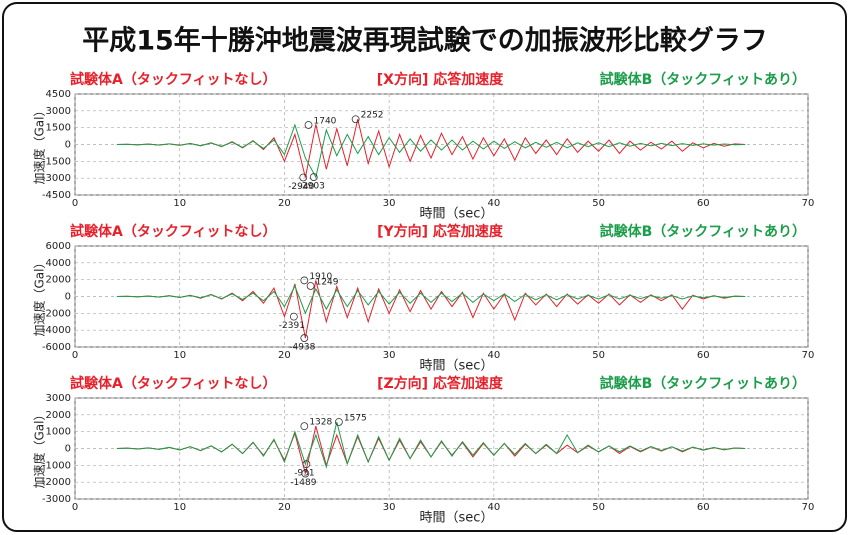 This screenshot has width=850, height=535. I want to click on peak-label: 1910, so click(320, 277).